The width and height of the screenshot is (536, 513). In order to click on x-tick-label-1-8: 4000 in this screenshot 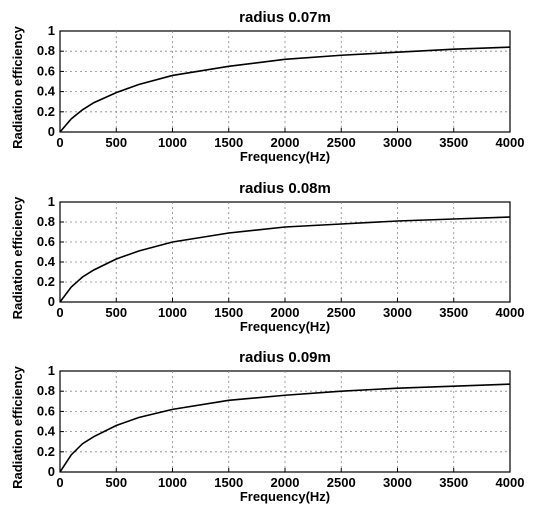, I will do `click(510, 142)`.